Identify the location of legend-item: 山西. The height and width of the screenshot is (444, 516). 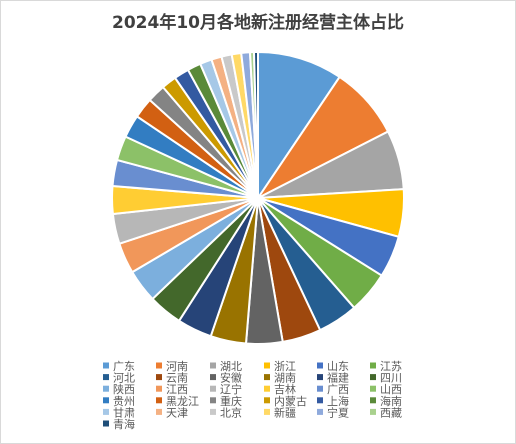
(386, 389).